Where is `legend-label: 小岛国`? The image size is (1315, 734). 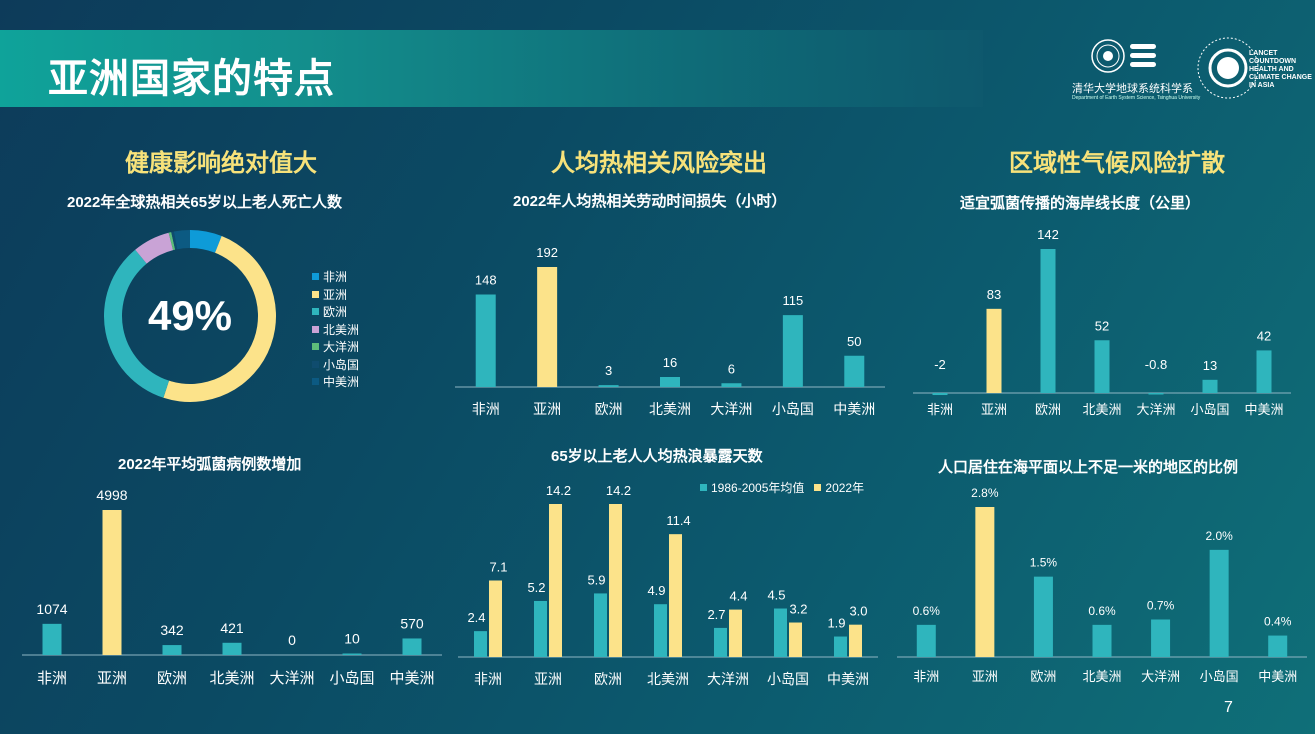
legend-label: 小岛国 is located at coordinates (341, 364).